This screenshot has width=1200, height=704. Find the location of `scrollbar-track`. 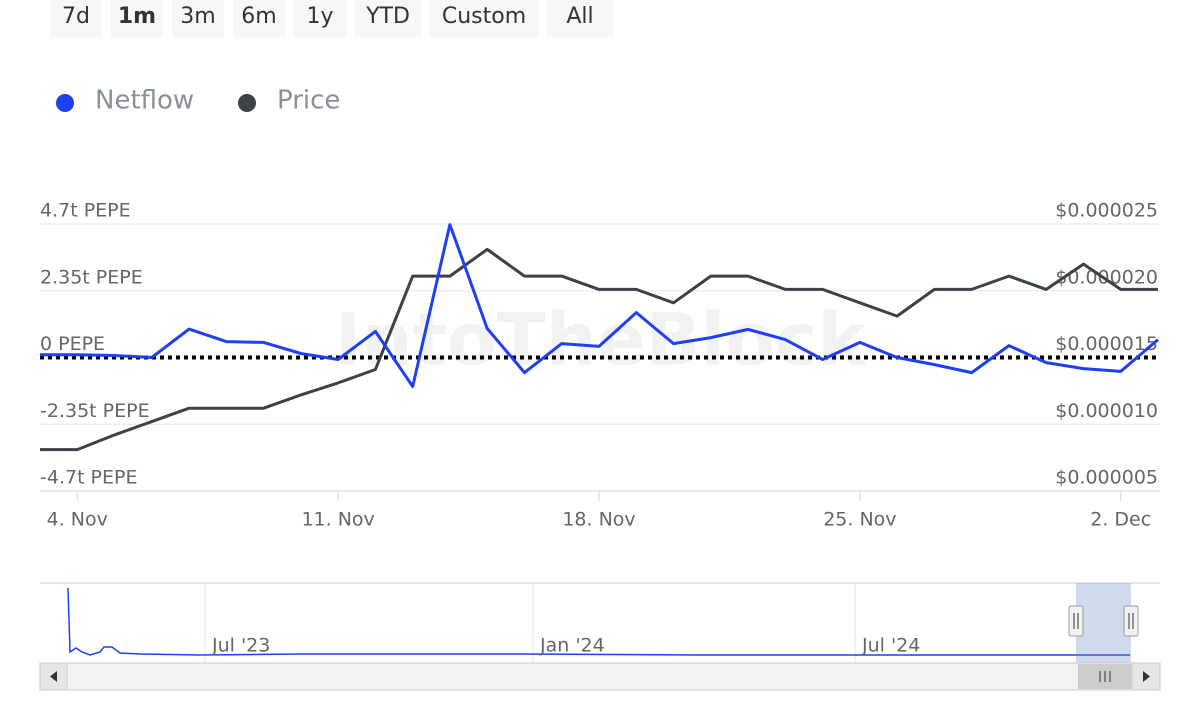

scrollbar-track is located at coordinates (600, 676).